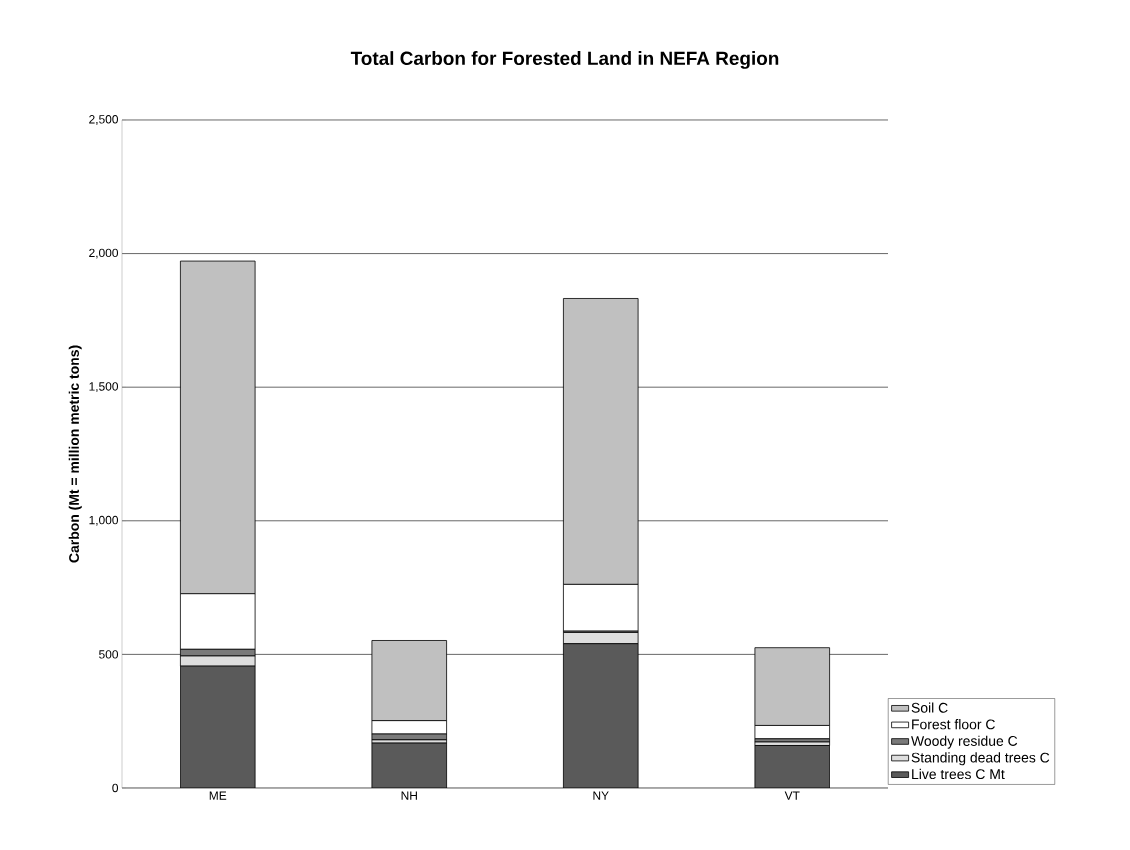 This screenshot has height=850, width=1130. Describe the element at coordinates (409, 795) in the screenshot. I see `x-tick-label: NH` at that location.